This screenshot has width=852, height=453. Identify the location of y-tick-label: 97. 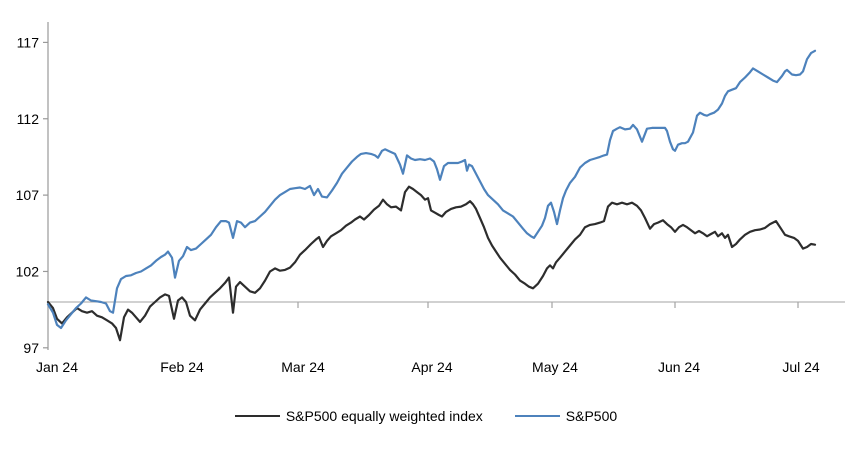
(31, 348).